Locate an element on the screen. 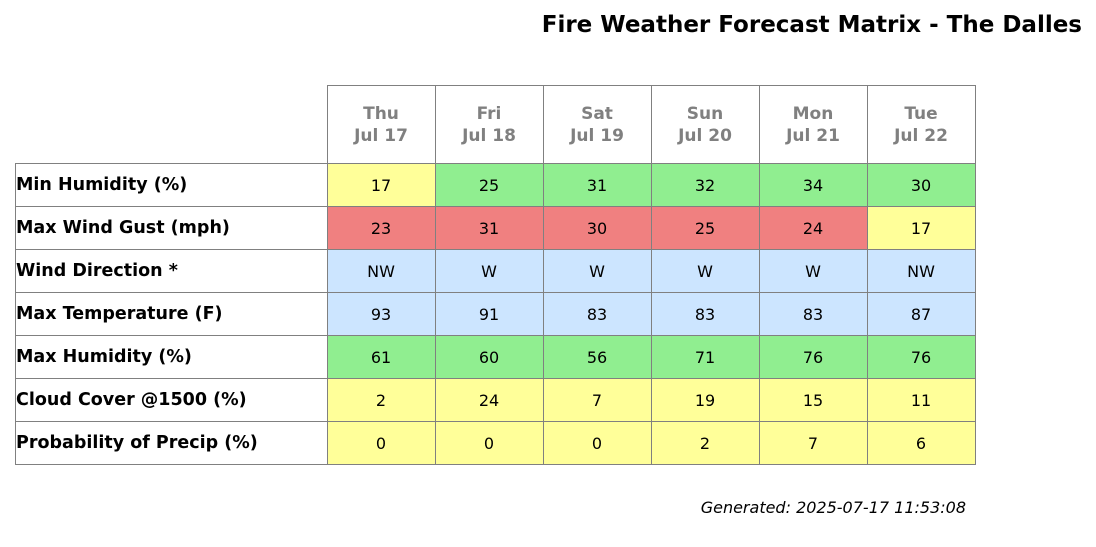 The height and width of the screenshot is (547, 1096). column-date: Jul 20 is located at coordinates (705, 135).